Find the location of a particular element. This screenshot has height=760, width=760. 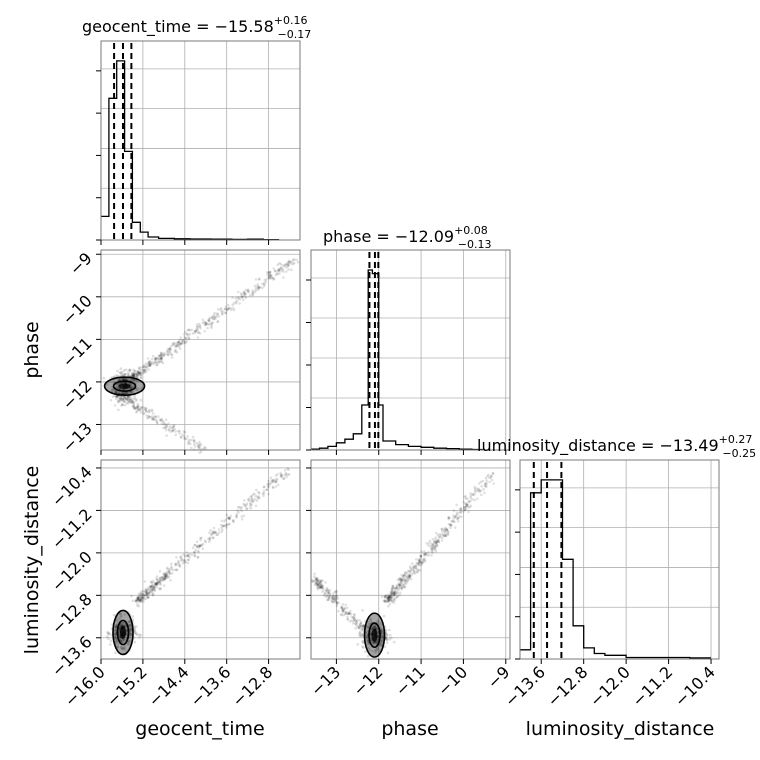

title-geocent-time-main: geocent_time = −15.58 is located at coordinates (178, 27).